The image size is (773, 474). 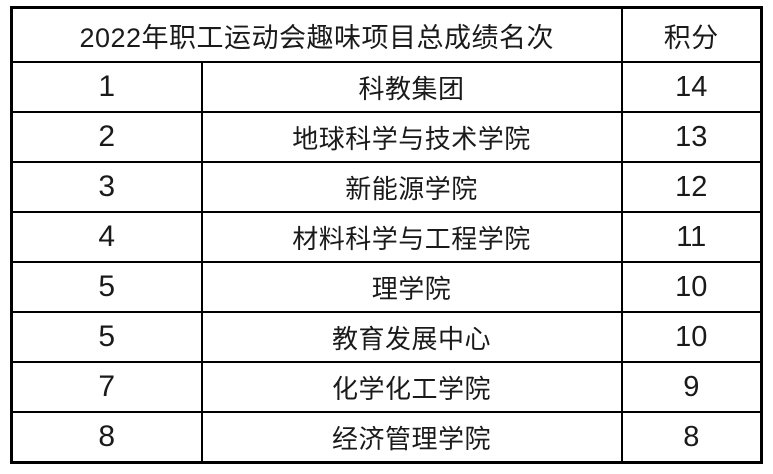 I want to click on table-row: 4 材料科学与工程学院 11, so click(x=386, y=237).